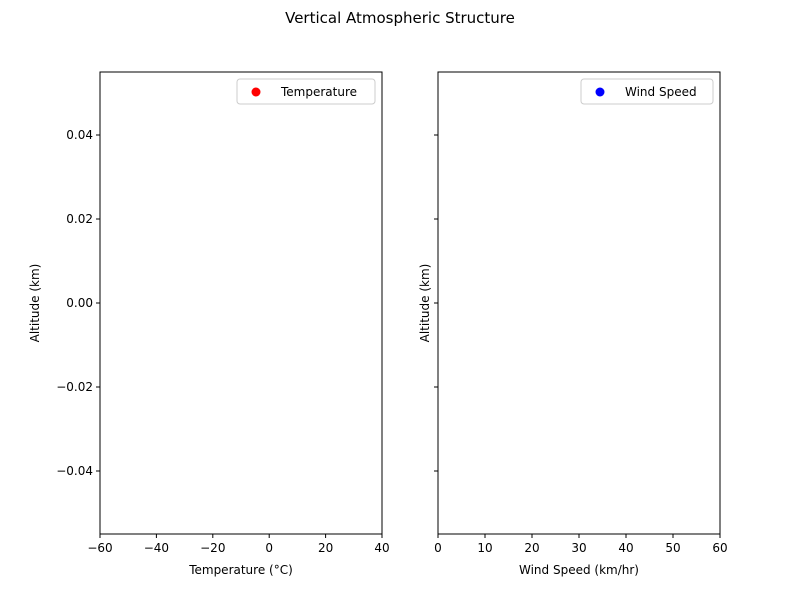  What do you see at coordinates (436, 303) in the screenshot?
I see `wind-speed-y-axis` at bounding box center [436, 303].